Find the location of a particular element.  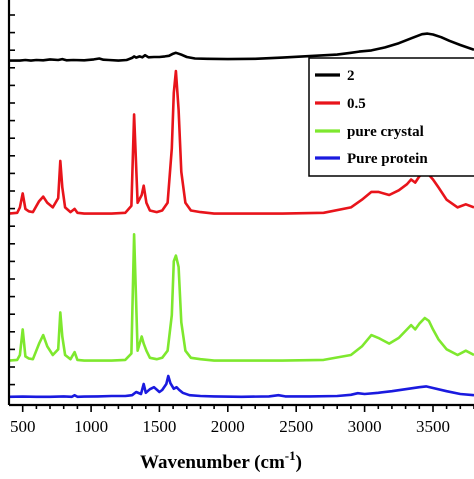

legend-label-0: 2 is located at coordinates (351, 76).